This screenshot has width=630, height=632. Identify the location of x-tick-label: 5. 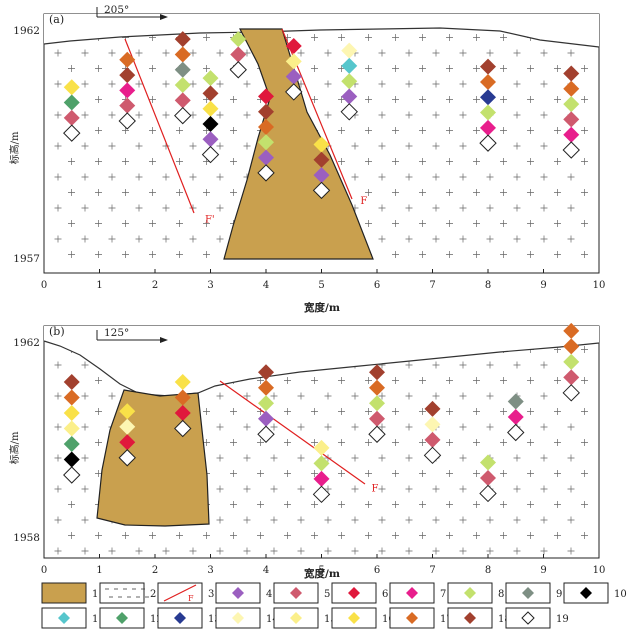
(321, 570).